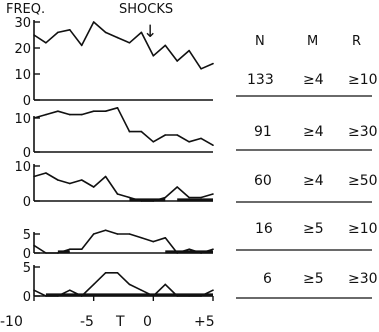 This screenshot has width=379, height=332. What do you see at coordinates (150, 32) in the screenshot?
I see `shocks-arrow-icon: ↓` at bounding box center [150, 32].